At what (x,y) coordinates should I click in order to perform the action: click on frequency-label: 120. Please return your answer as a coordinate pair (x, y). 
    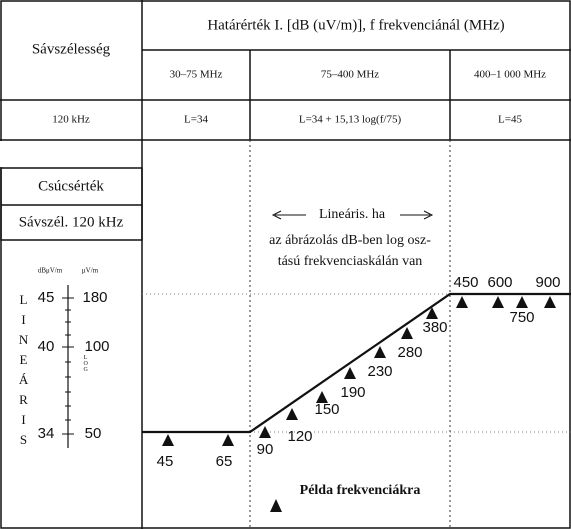
    Looking at the image, I should click on (299, 436).